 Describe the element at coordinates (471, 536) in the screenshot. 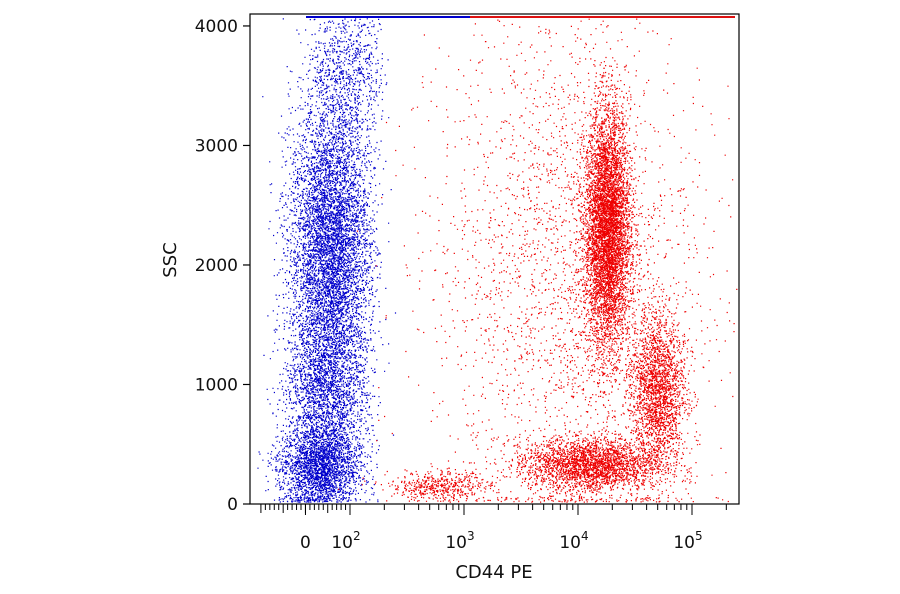

I see `x-tick-label-exponent: 3` at that location.